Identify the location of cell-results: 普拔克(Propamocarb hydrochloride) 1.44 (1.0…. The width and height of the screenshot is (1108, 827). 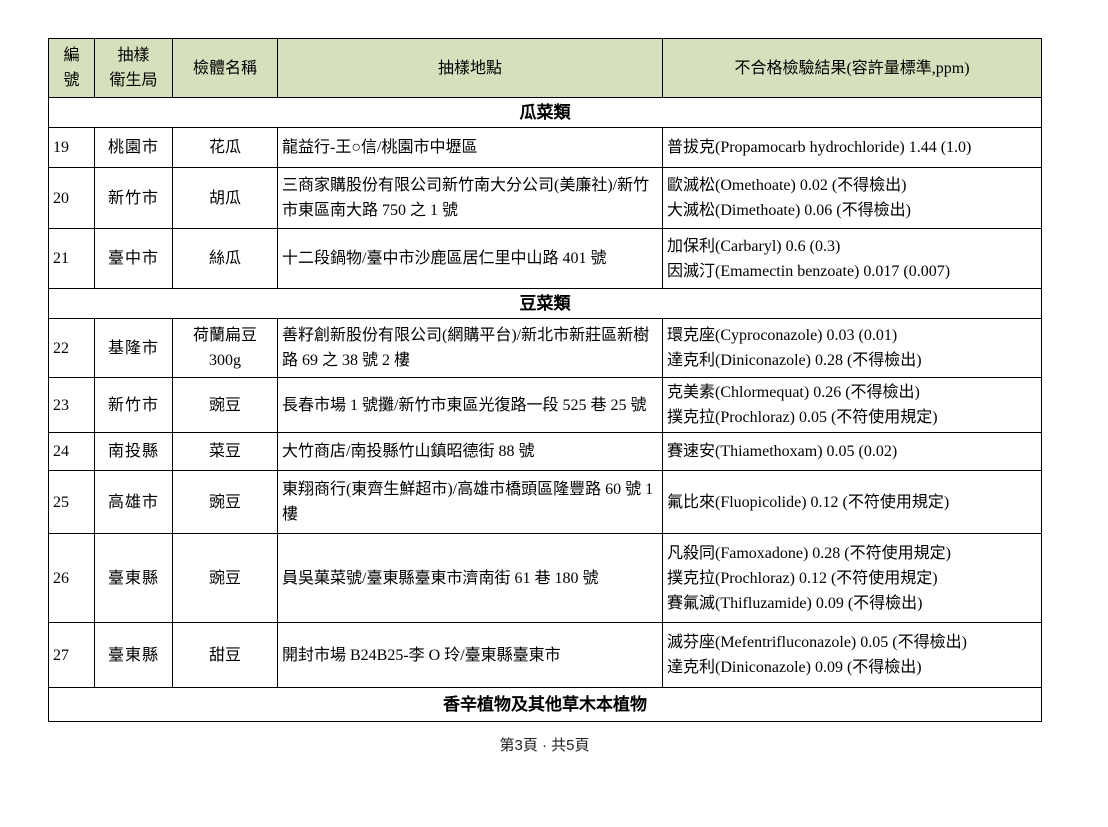
(852, 147).